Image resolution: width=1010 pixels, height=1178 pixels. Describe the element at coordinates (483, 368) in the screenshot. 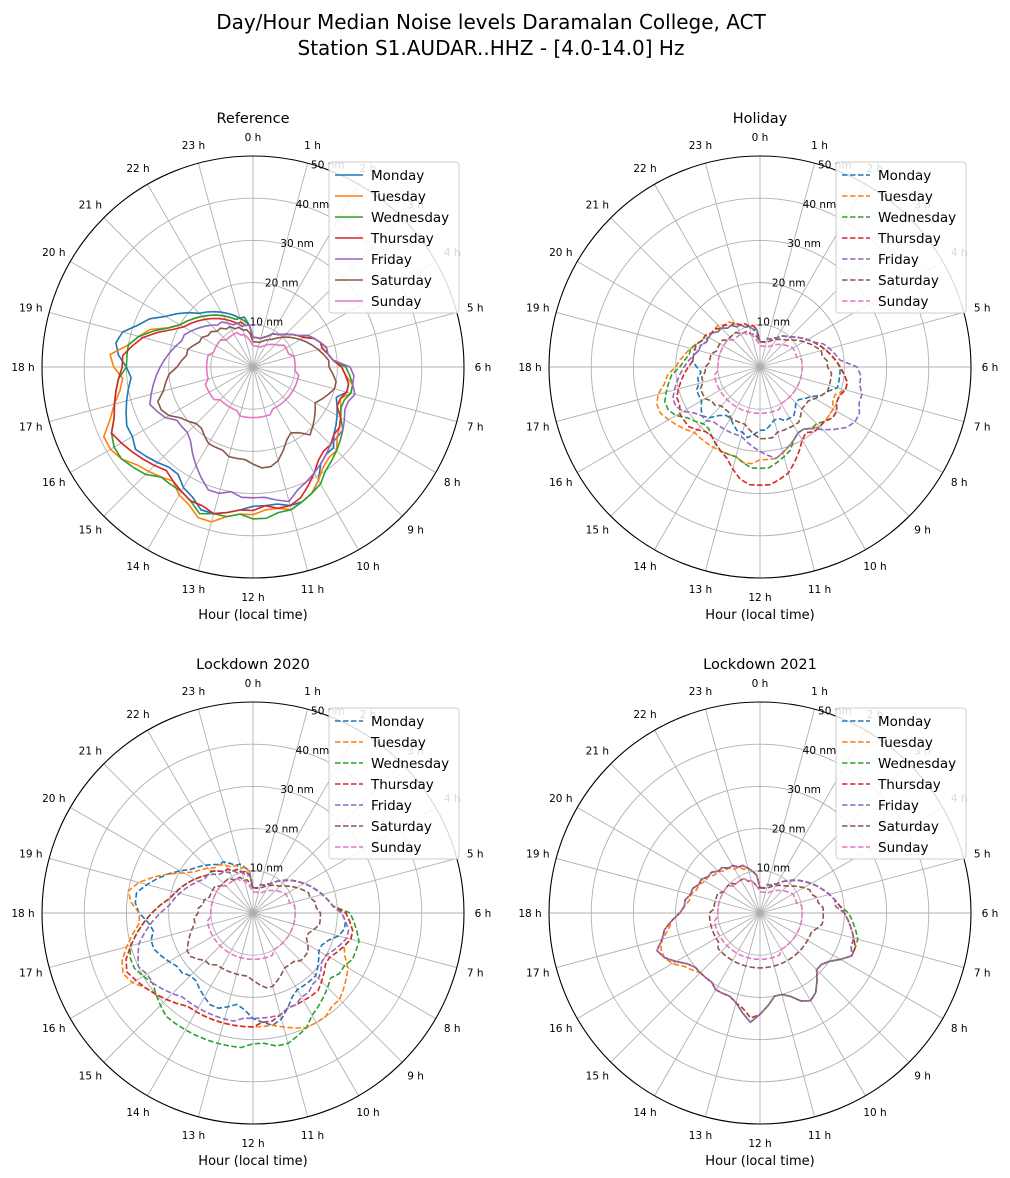

I see `theta-tick-label: 6 h` at that location.